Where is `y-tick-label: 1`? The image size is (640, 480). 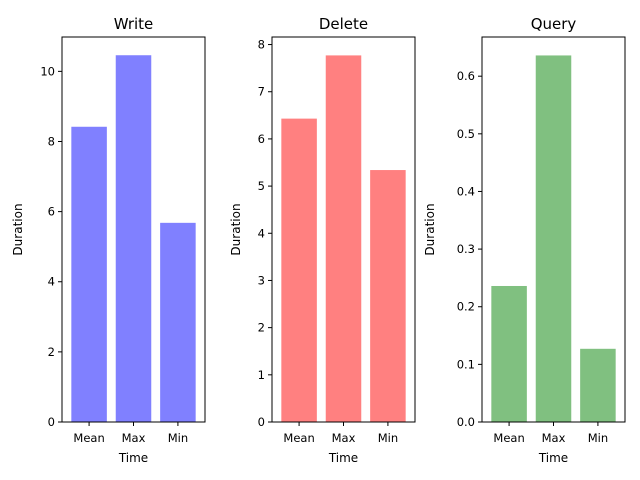 y-tick-label: 1 is located at coordinates (261, 375).